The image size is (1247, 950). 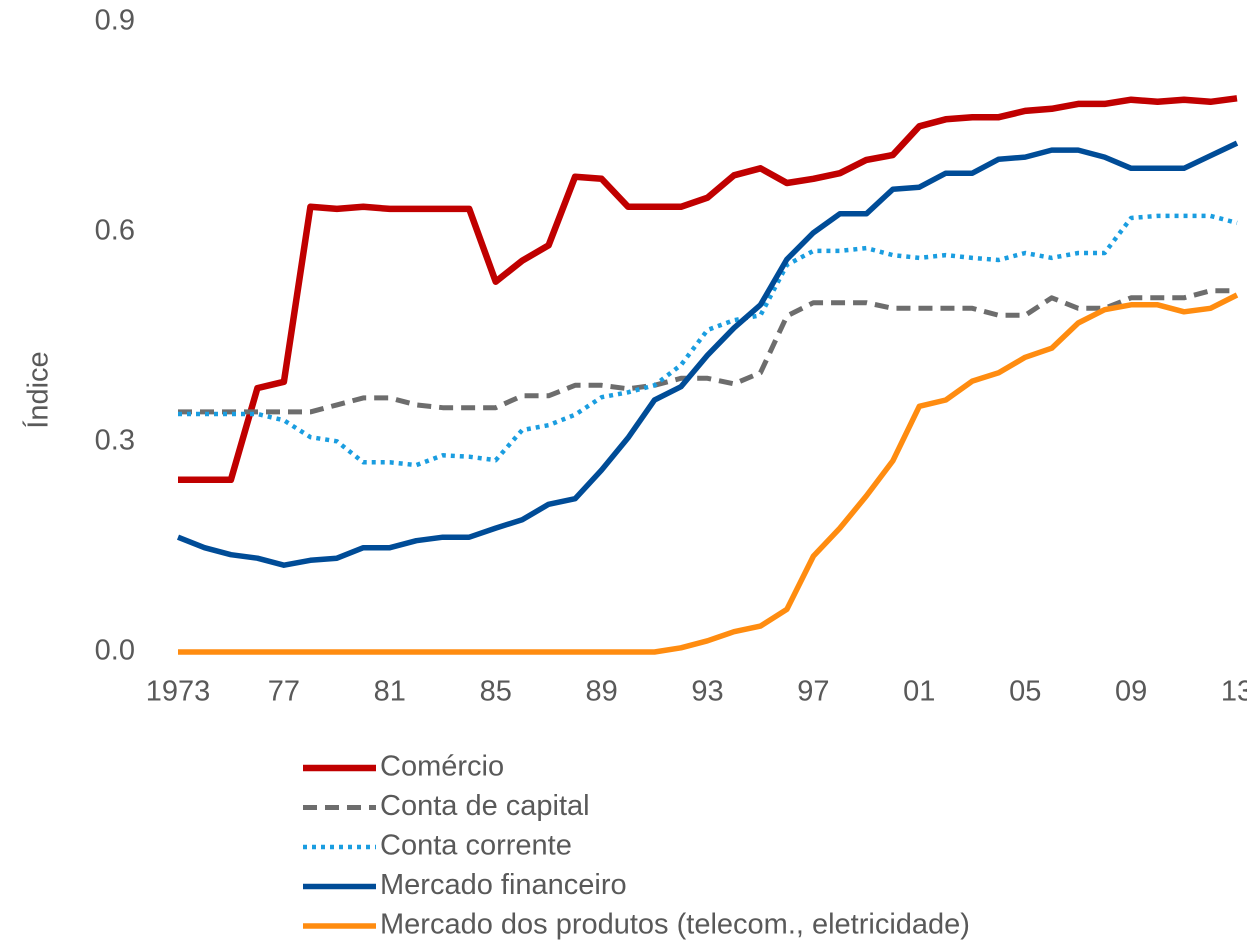 What do you see at coordinates (1025, 692) in the screenshot?
I see `x-tick-label: 05` at bounding box center [1025, 692].